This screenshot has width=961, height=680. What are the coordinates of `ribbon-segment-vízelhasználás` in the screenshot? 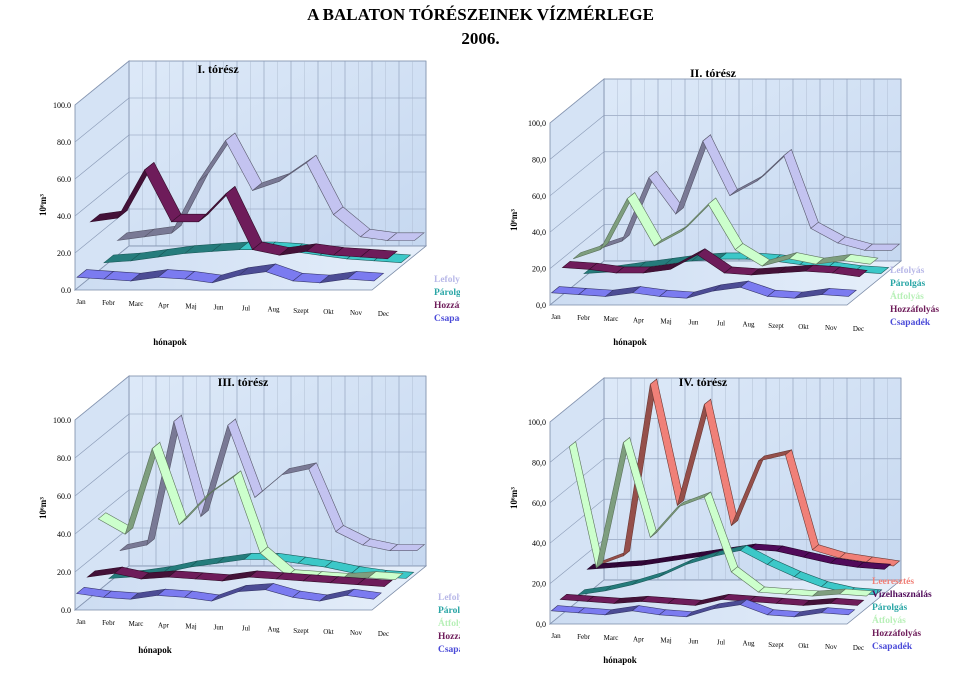 It's located at (874, 565).